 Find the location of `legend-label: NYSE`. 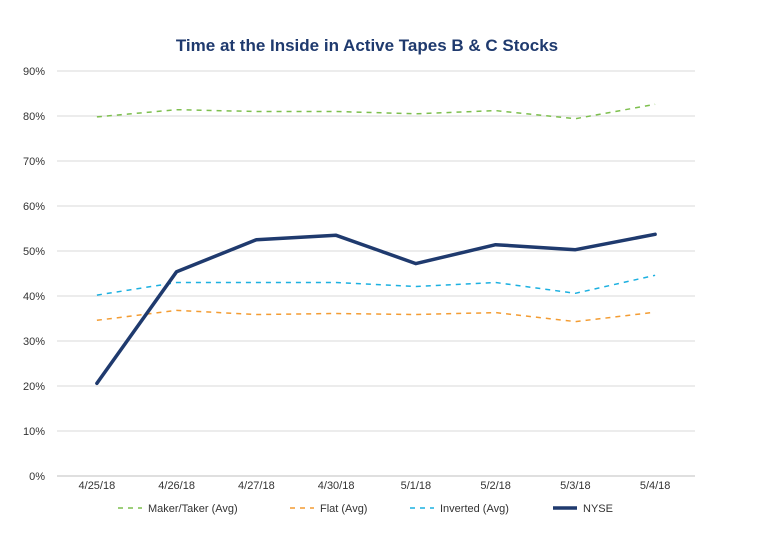

legend-label: NYSE is located at coordinates (598, 509).